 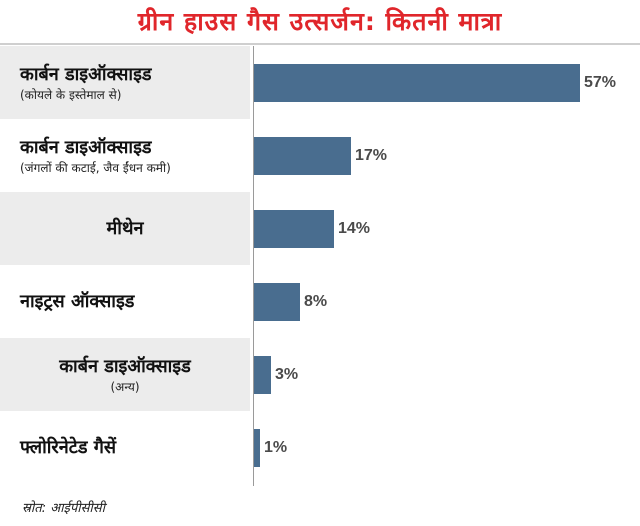 What do you see at coordinates (125, 386) in the screenshot?
I see `category-sublabel: (अन्य)` at bounding box center [125, 386].